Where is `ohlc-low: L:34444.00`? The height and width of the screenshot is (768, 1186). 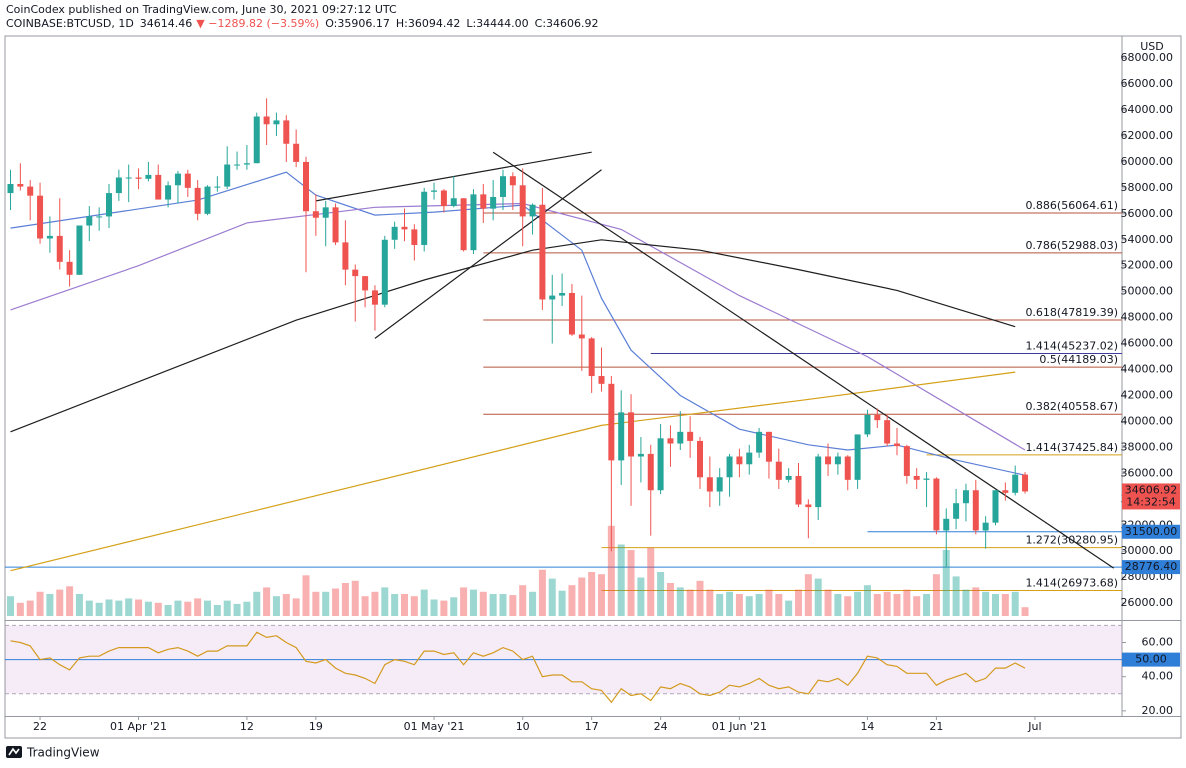
ohlc-low: L:34444.00 is located at coordinates (497, 23).